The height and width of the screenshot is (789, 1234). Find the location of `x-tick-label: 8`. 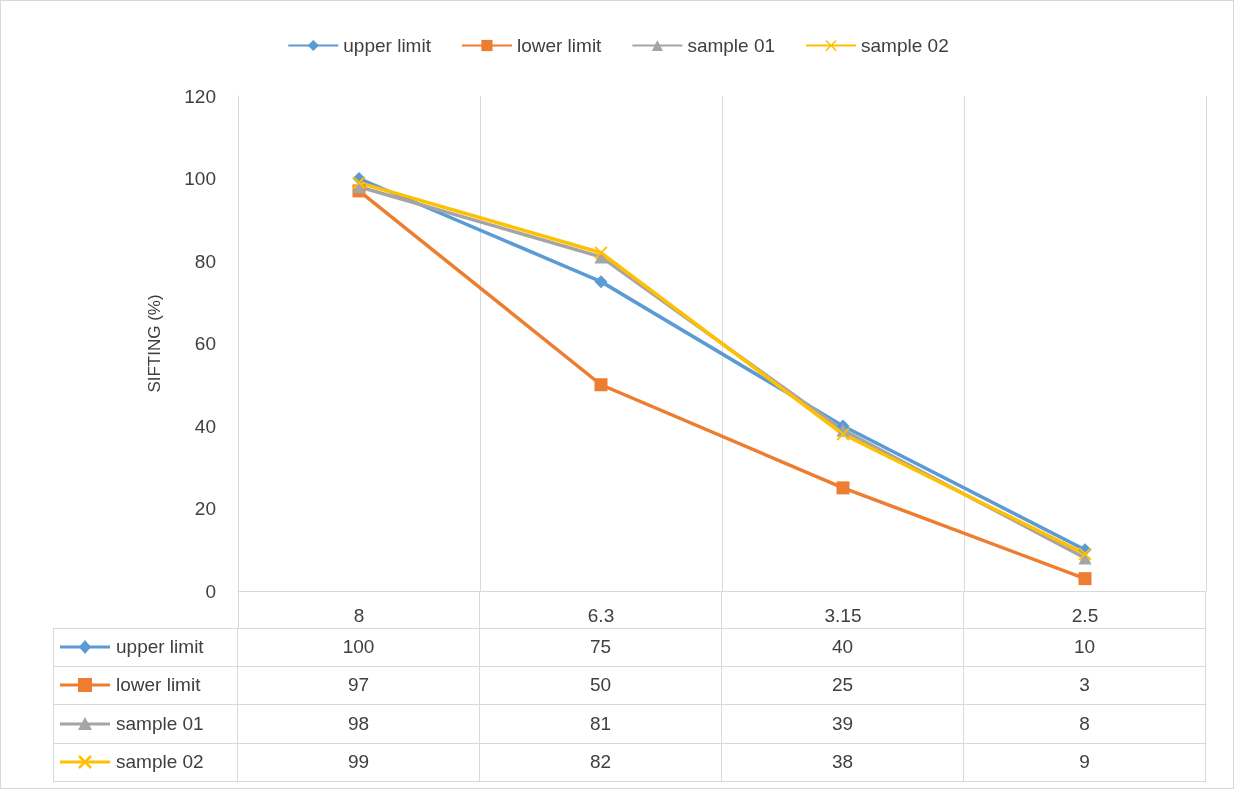

x-tick-label: 8 is located at coordinates (359, 615).